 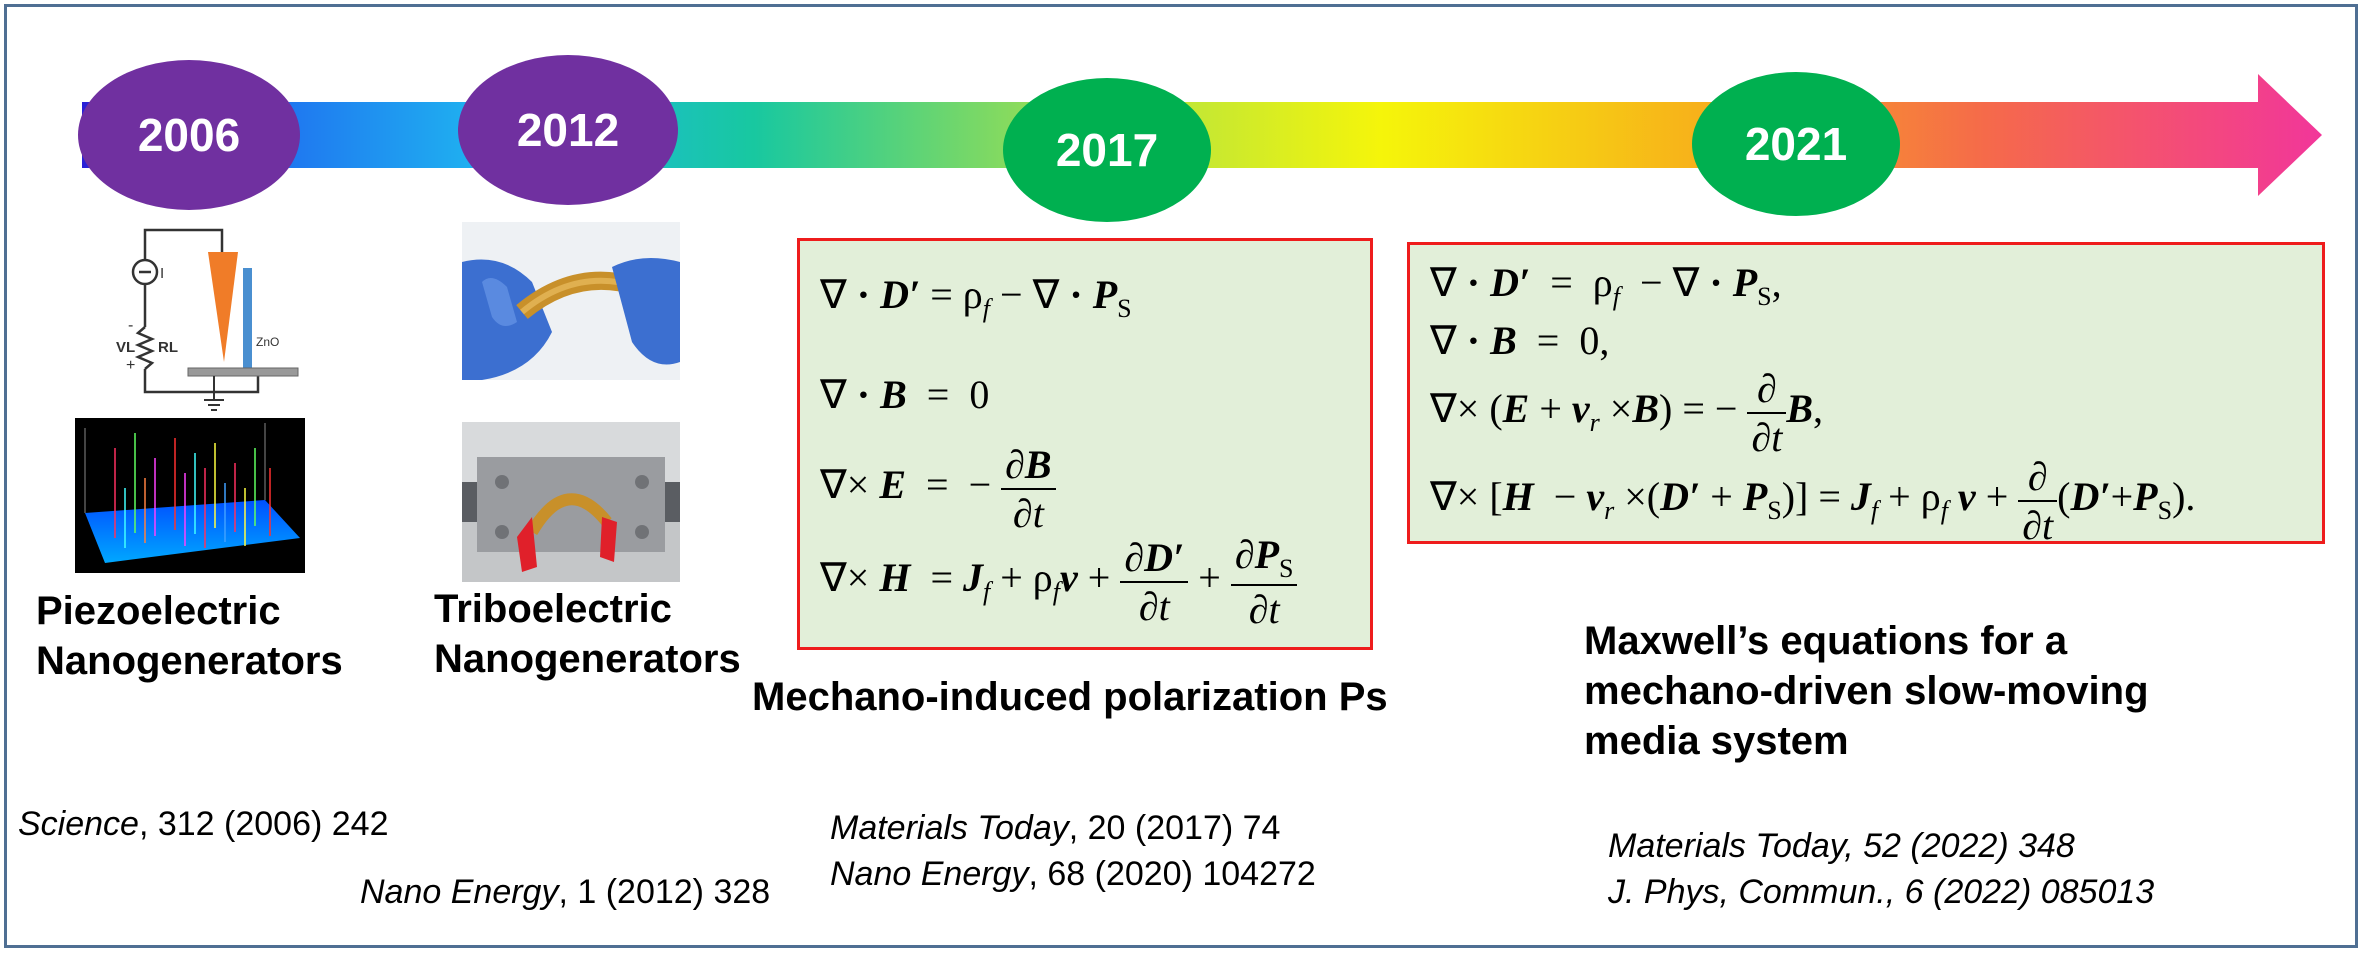 What do you see at coordinates (189, 636) in the screenshot?
I see `piezo-label: Piezoelectric Nanogenerators` at bounding box center [189, 636].